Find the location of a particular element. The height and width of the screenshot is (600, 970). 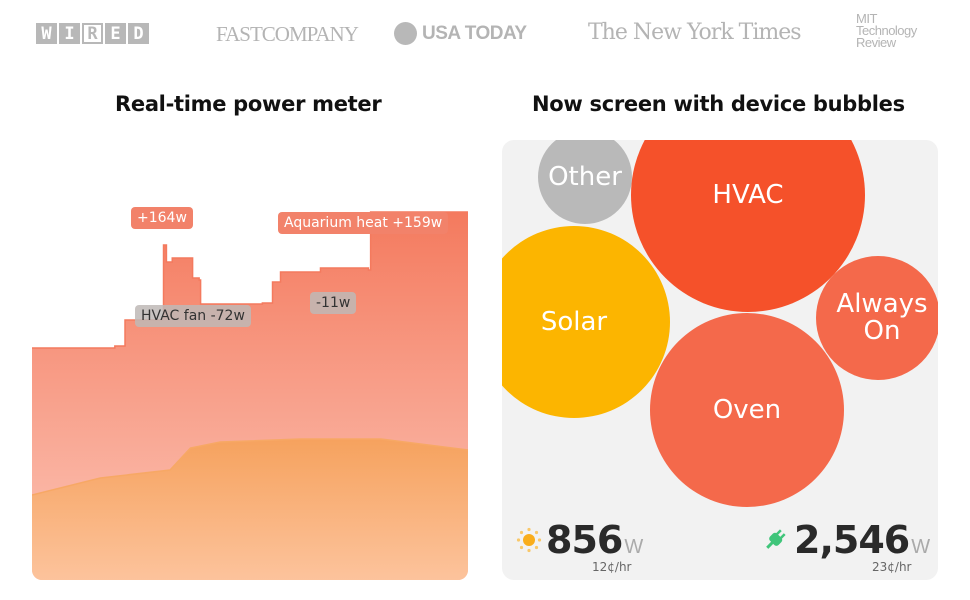

annotation-spike: +164w is located at coordinates (162, 218).